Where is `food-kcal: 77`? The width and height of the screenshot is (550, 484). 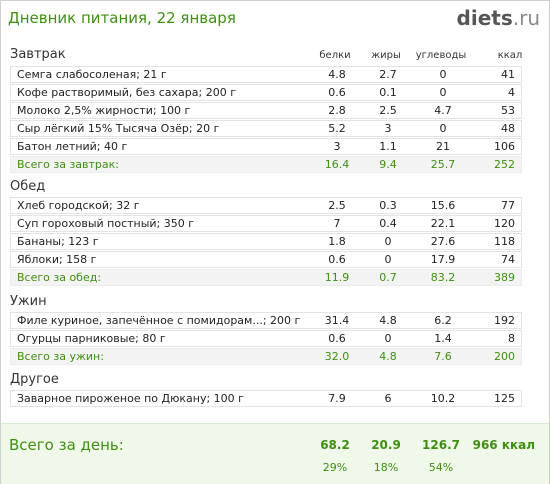 food-kcal: 77 is located at coordinates (508, 205).